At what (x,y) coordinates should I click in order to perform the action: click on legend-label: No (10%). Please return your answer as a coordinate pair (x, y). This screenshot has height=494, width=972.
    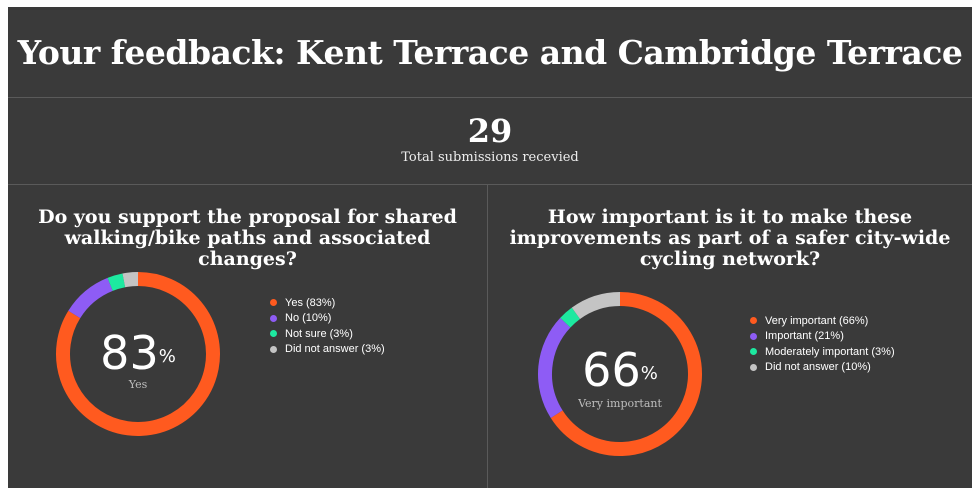
    Looking at the image, I should click on (308, 318).